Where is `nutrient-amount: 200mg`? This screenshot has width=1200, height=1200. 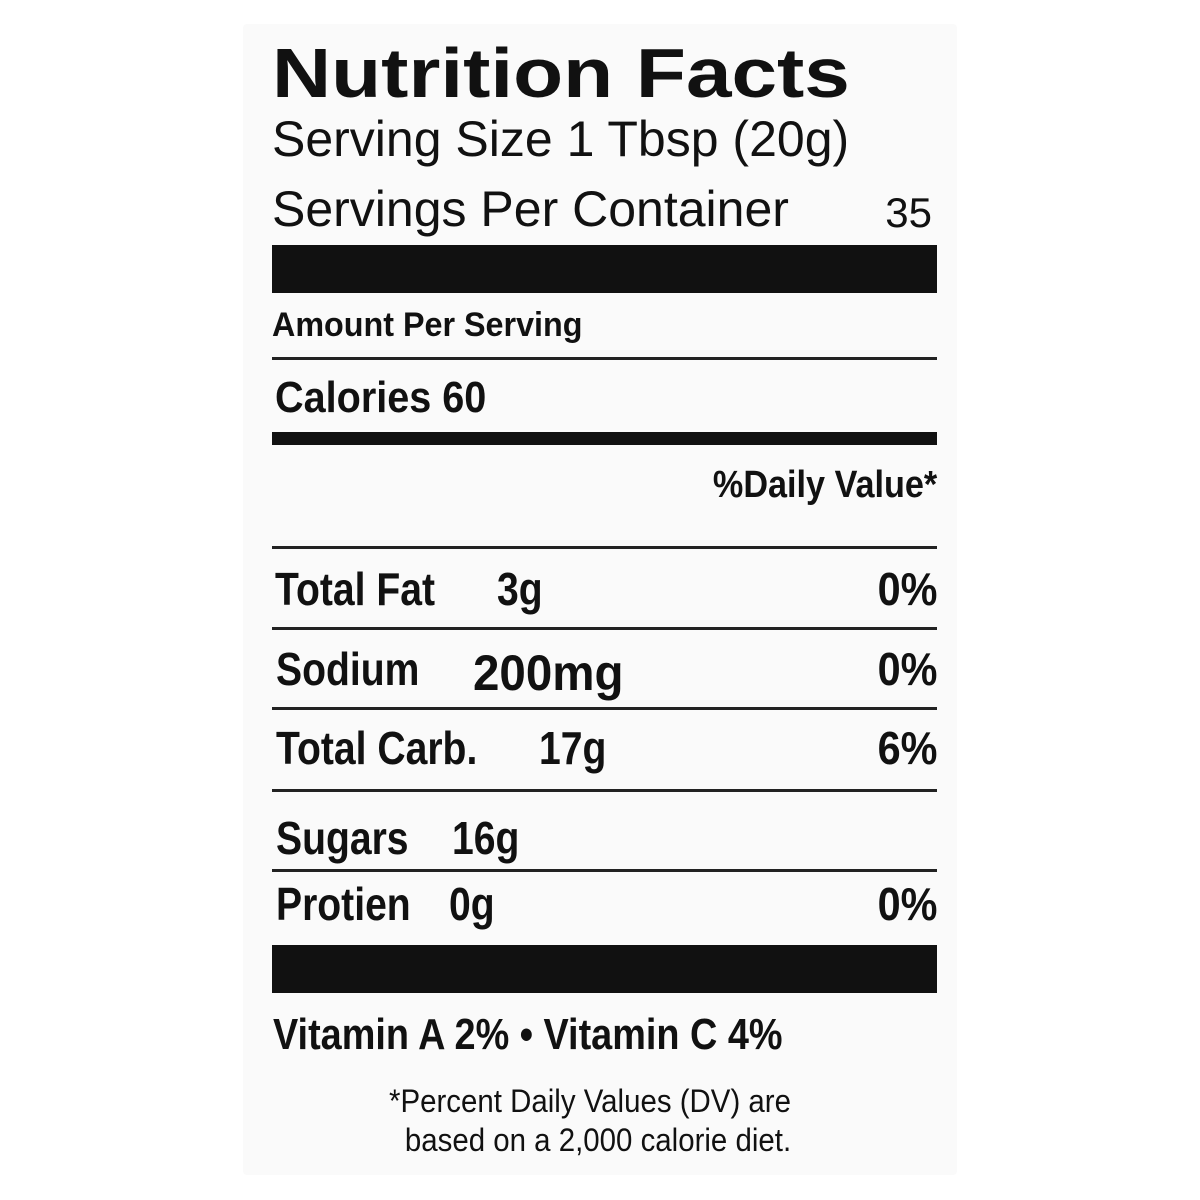
nutrient-amount: 200mg is located at coordinates (548, 673).